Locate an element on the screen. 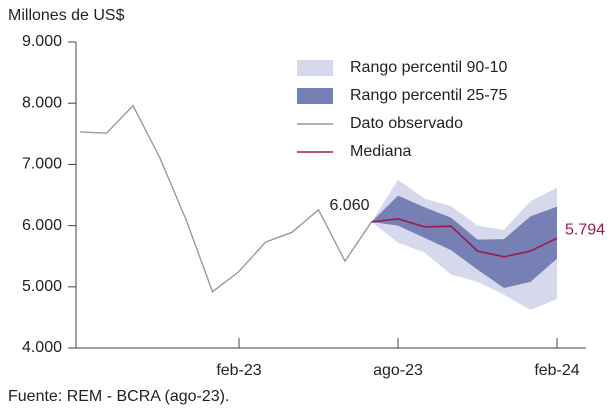 Image resolution: width=614 pixels, height=413 pixels. legend-label: Rango percentil 90-10 is located at coordinates (429, 67).